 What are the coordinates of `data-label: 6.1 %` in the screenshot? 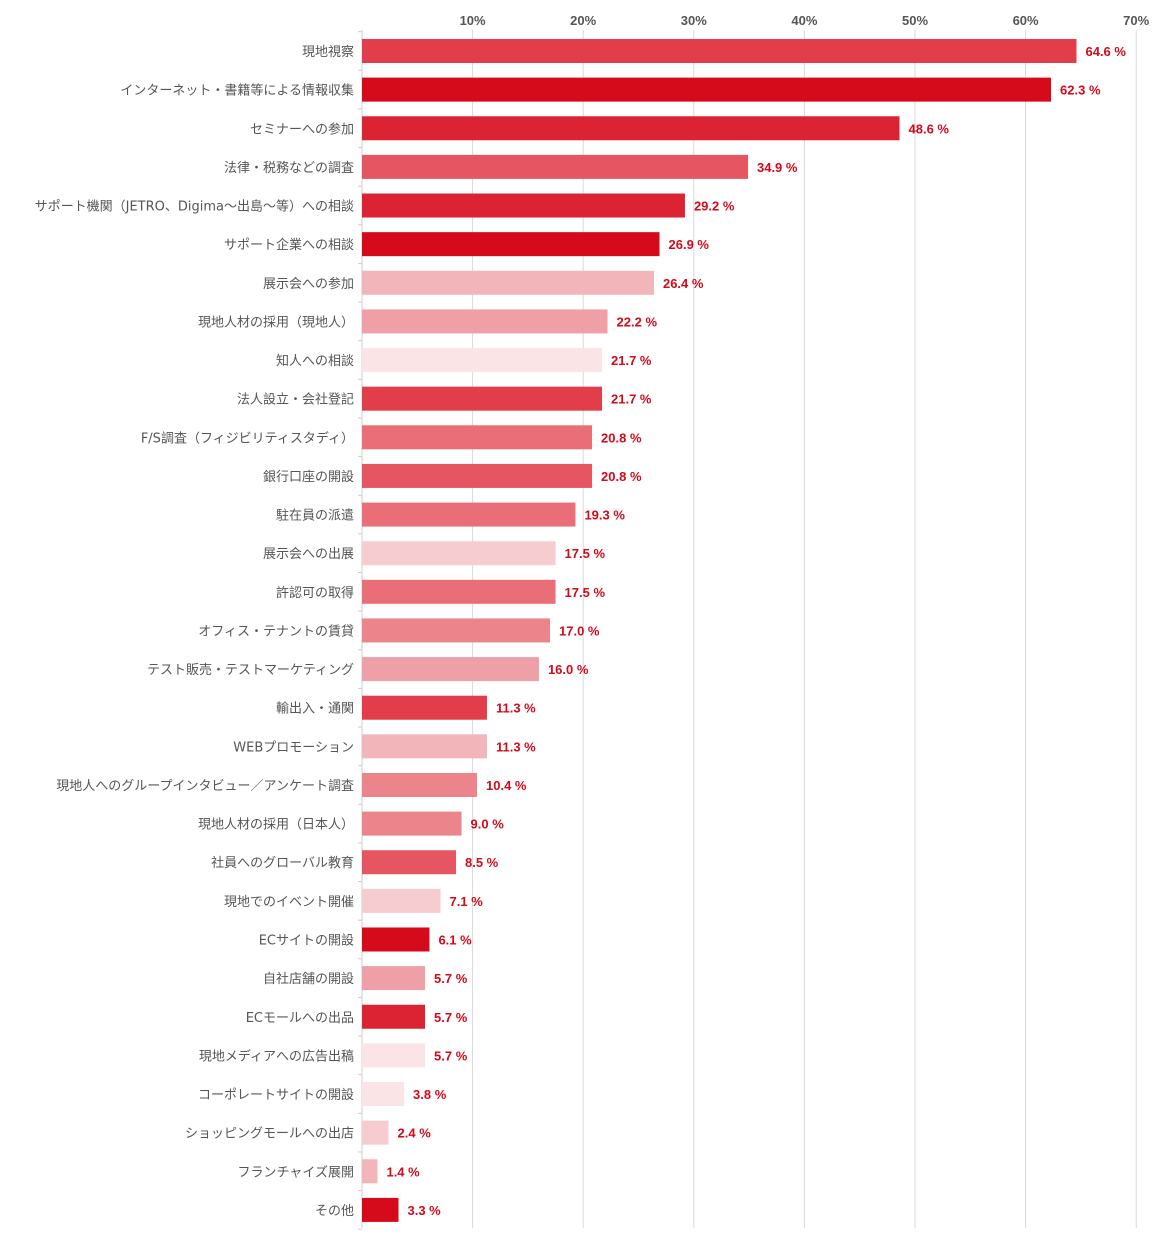 It's located at (455, 939).